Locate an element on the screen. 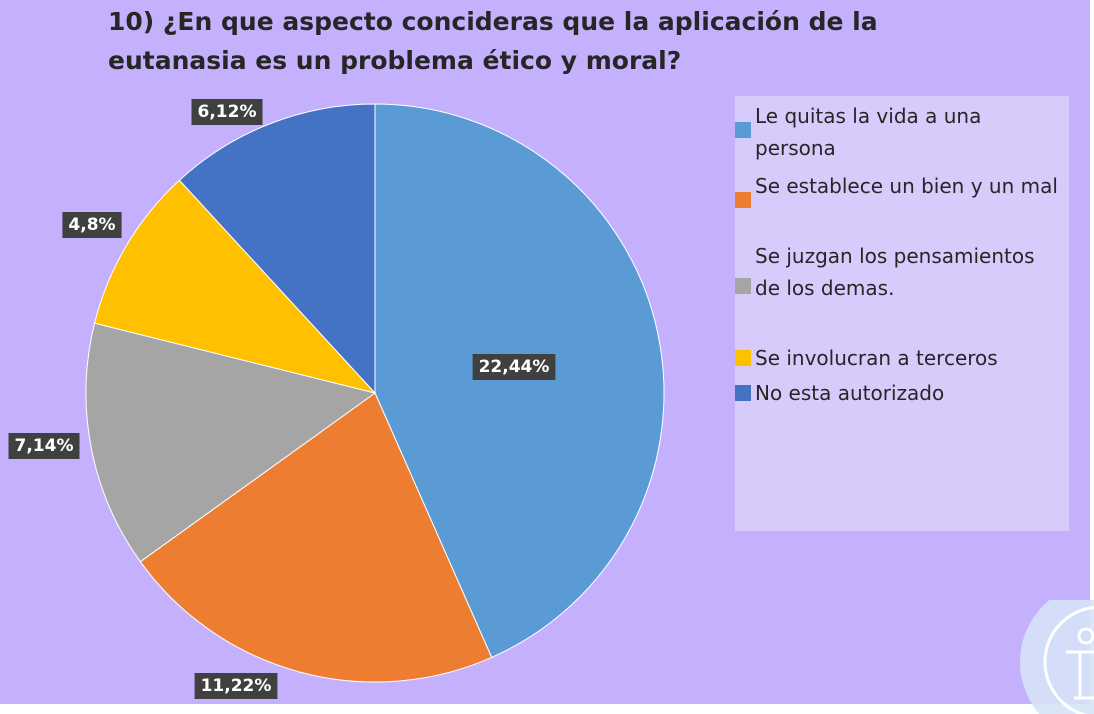 Image resolution: width=1094 pixels, height=714 pixels. svg-text: 7,14% is located at coordinates (44, 446).